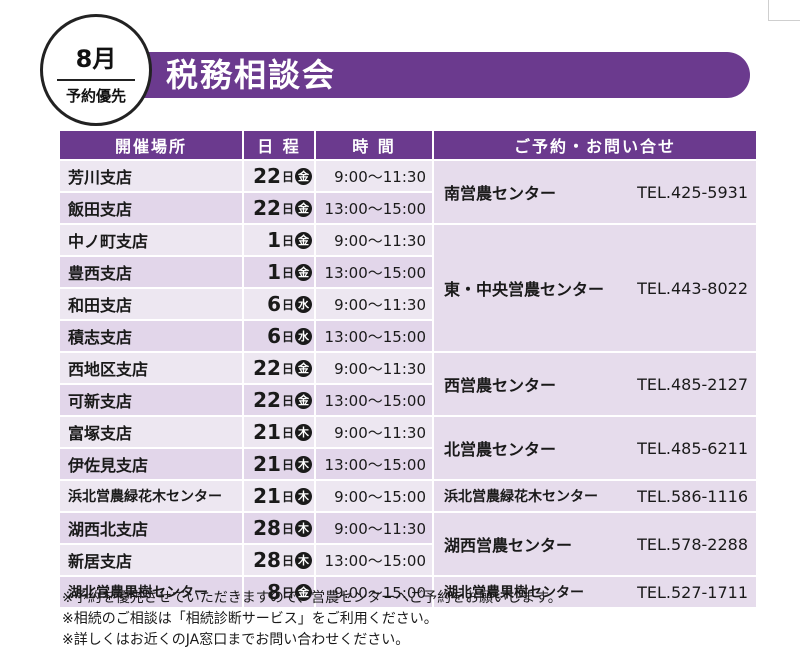  What do you see at coordinates (151, 145) in the screenshot?
I see `header-place: 開催場所` at bounding box center [151, 145].